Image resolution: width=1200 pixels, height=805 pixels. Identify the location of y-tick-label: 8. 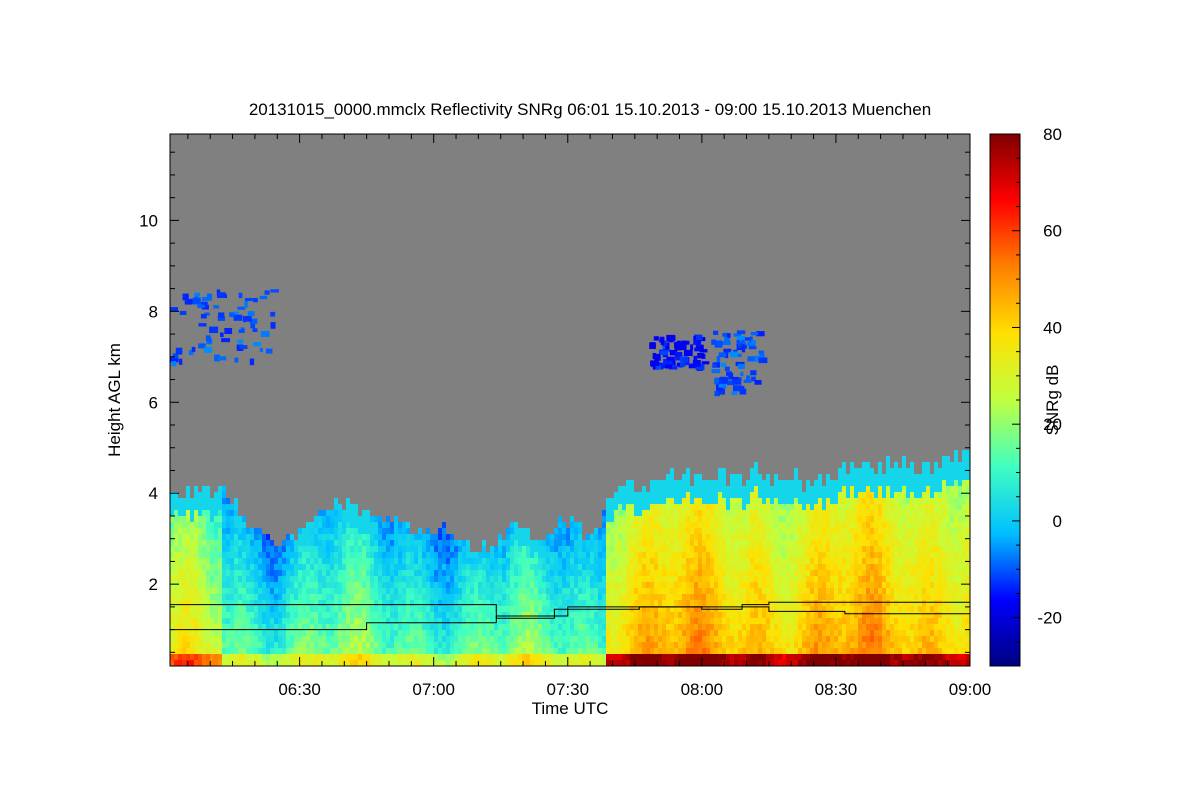
(153, 311).